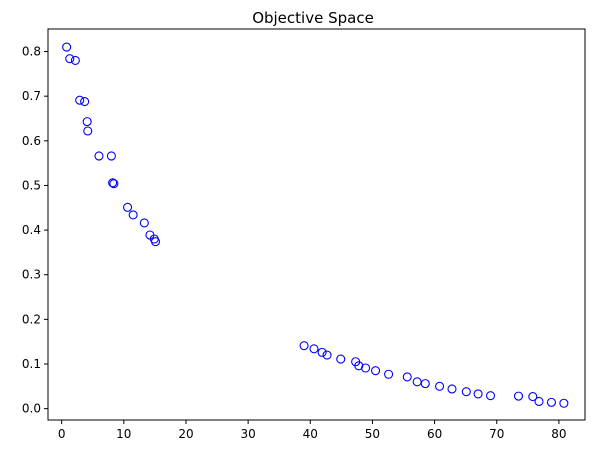  What do you see at coordinates (496, 434) in the screenshot?
I see `x-tick-label: 70` at bounding box center [496, 434].